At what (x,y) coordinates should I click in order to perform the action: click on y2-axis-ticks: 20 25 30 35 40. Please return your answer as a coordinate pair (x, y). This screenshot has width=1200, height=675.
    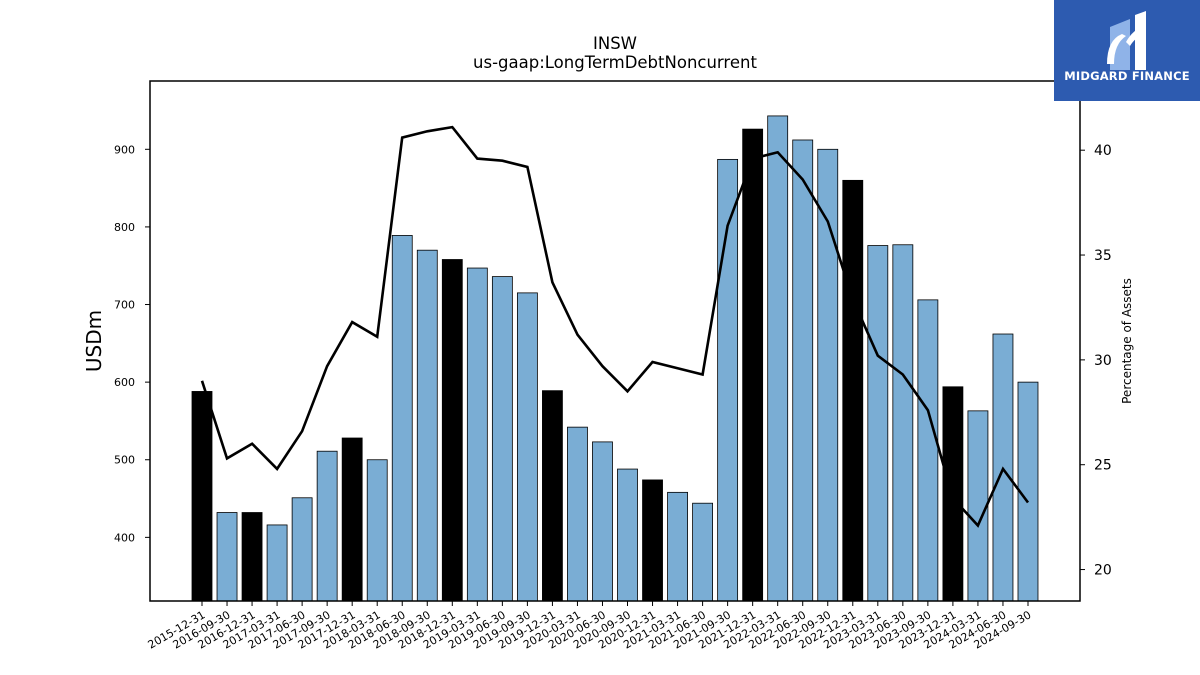
    Looking at the image, I should click on (1096, 361).